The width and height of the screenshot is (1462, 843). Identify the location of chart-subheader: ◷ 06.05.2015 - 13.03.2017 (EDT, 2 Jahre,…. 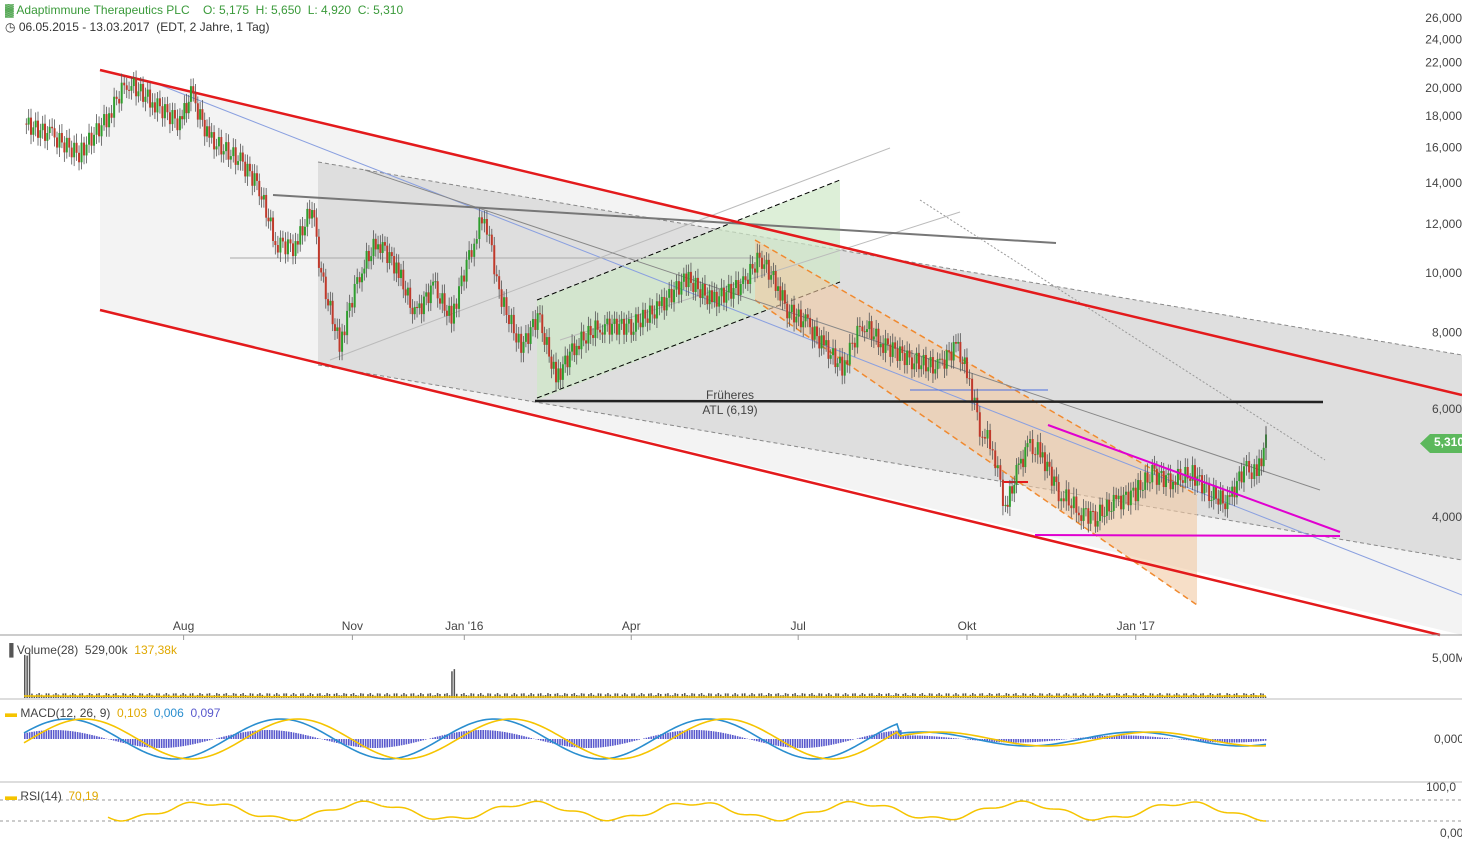
(137, 27).